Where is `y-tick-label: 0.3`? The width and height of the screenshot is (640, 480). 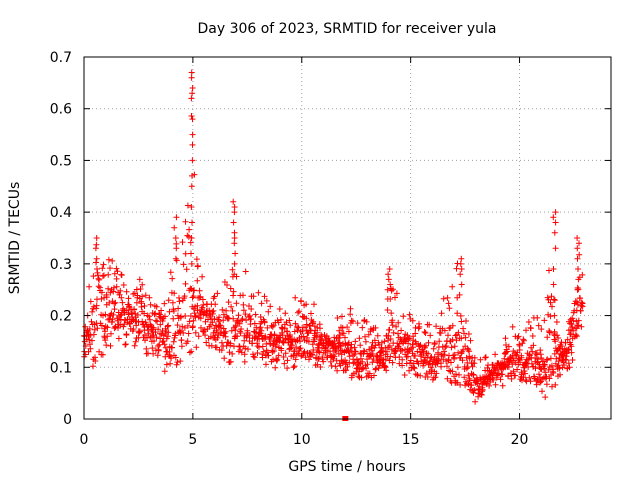
y-tick-label: 0.3 is located at coordinates (61, 265).